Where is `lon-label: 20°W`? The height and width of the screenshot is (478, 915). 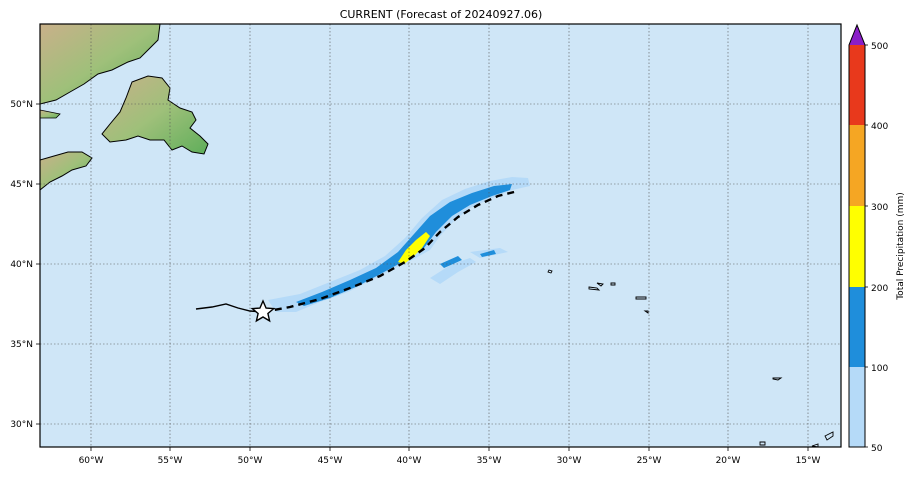 lon-label: 20°W is located at coordinates (728, 461).